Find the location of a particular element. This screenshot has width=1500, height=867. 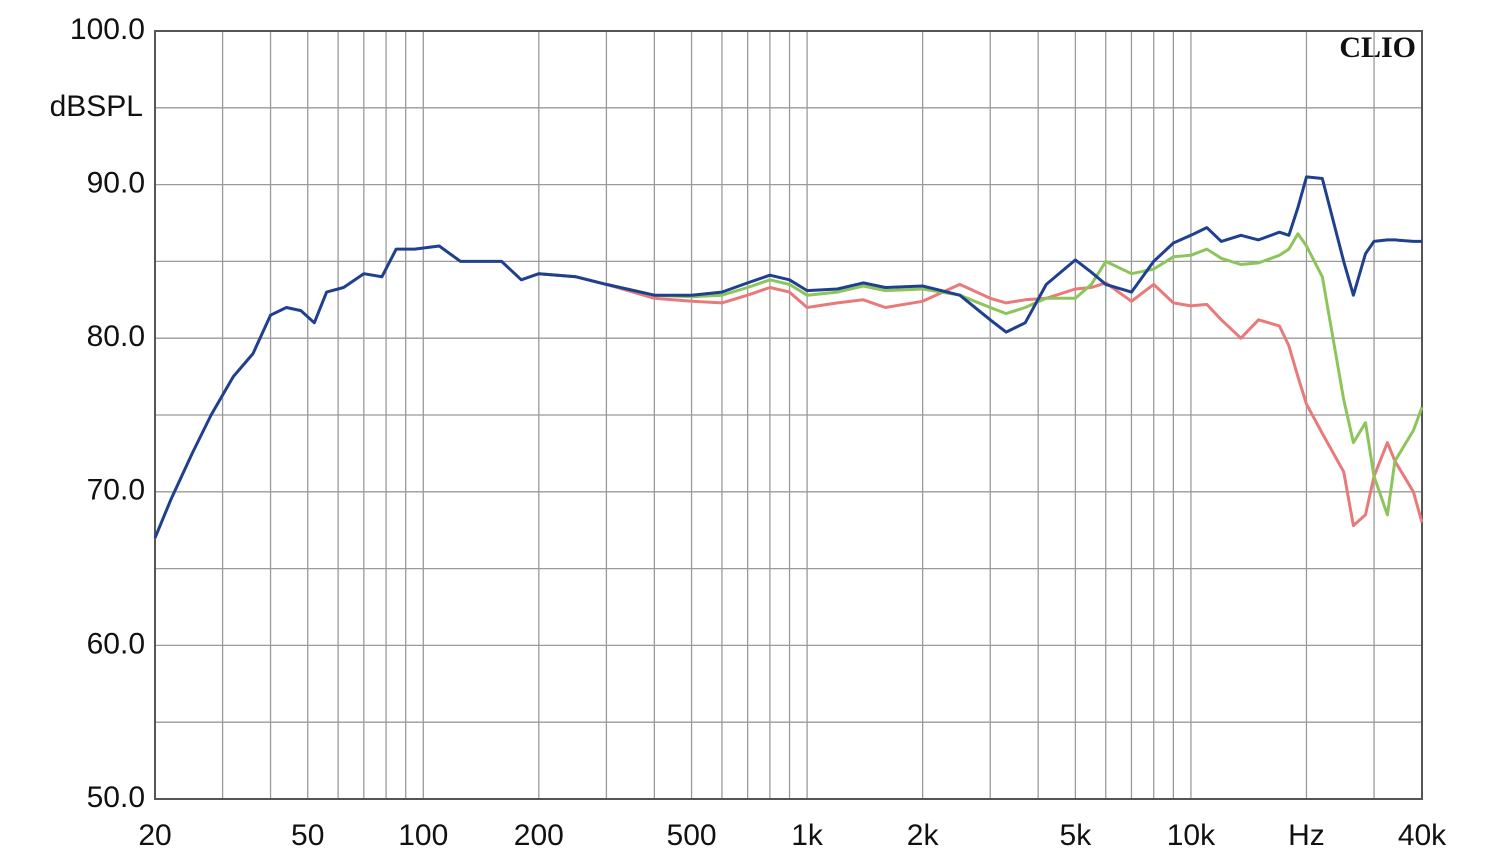

x-tick-label: 2k is located at coordinates (923, 835).